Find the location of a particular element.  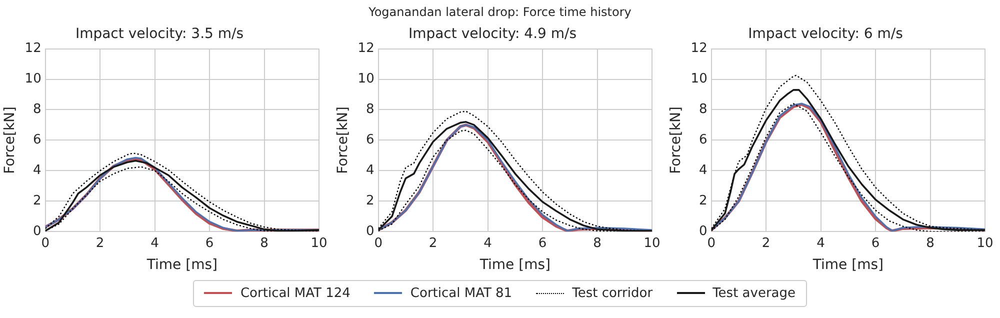

legend-label: Test average is located at coordinates (754, 293).